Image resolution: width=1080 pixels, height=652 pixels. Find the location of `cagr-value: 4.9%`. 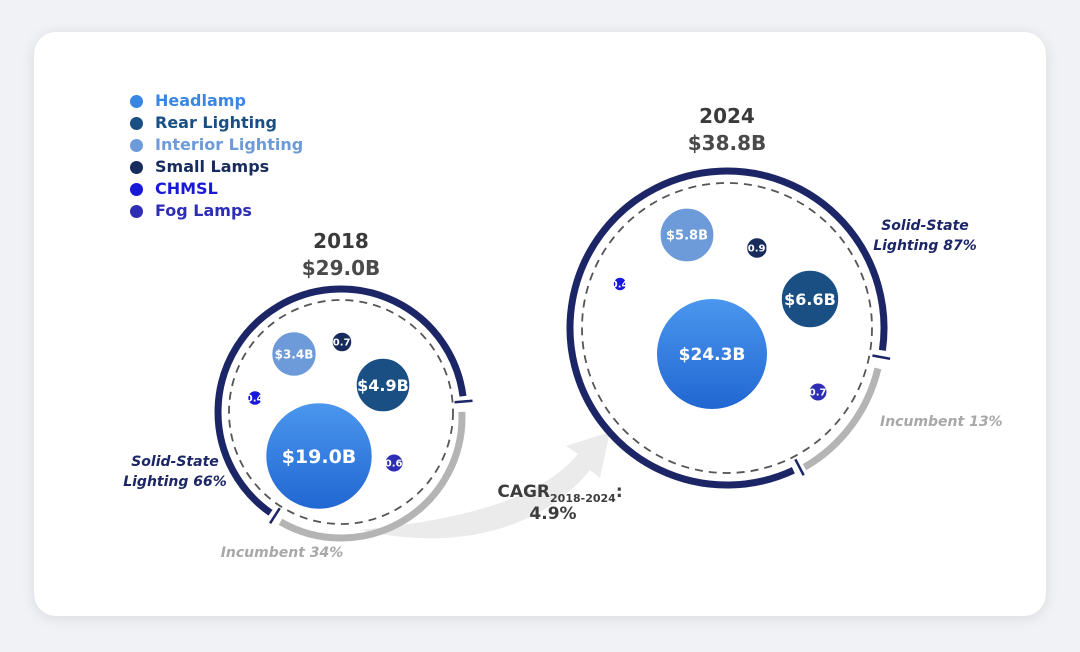

cagr-value: 4.9% is located at coordinates (552, 514).